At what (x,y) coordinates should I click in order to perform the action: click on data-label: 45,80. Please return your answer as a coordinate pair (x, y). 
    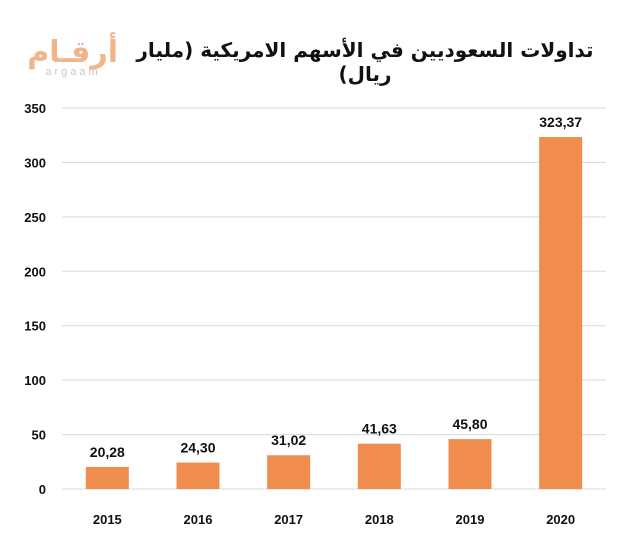
    Looking at the image, I should click on (469, 424).